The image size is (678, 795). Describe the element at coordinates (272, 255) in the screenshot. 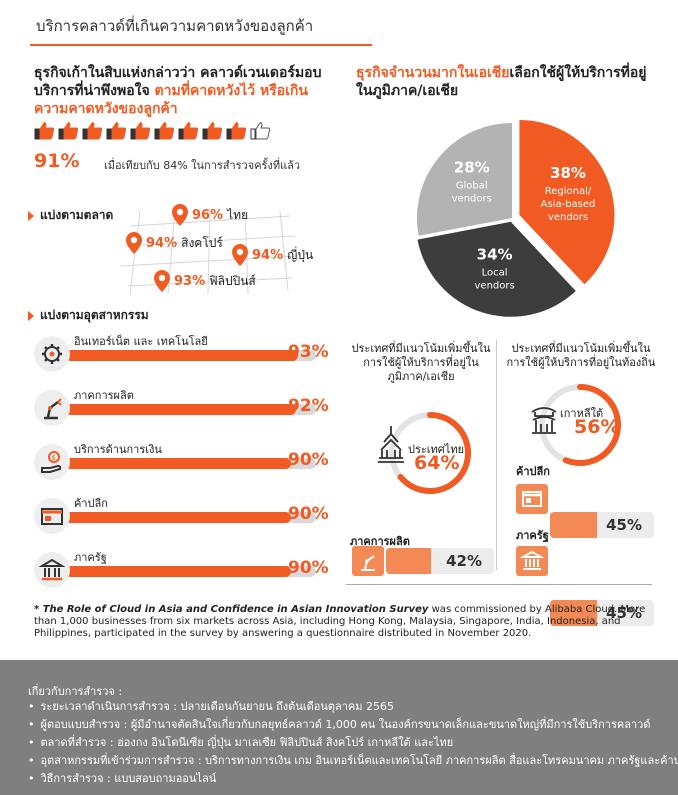

I see `market-japan: 94% ญี่ปุ่น` at that location.